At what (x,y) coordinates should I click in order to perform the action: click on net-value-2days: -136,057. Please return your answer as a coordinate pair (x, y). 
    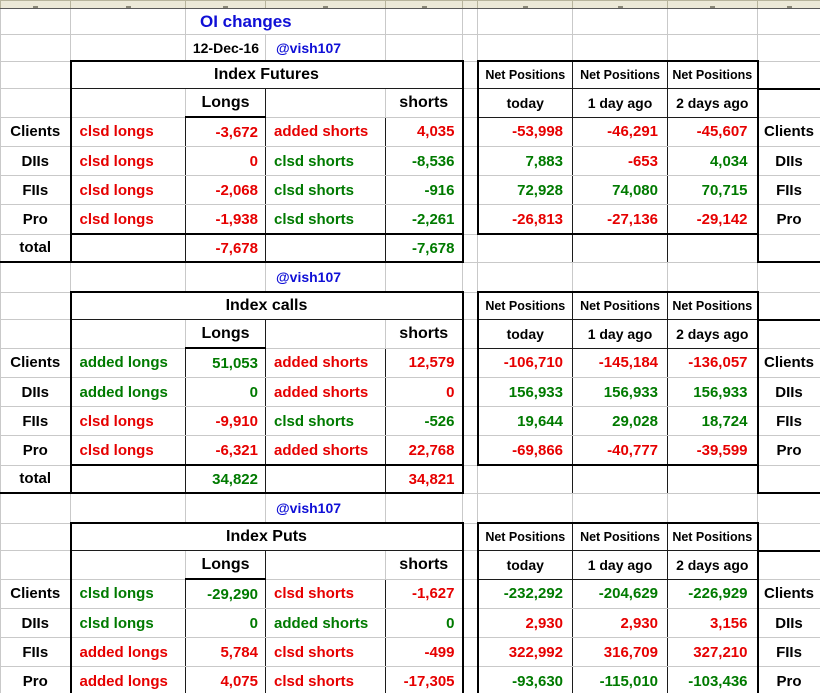
    Looking at the image, I should click on (713, 362).